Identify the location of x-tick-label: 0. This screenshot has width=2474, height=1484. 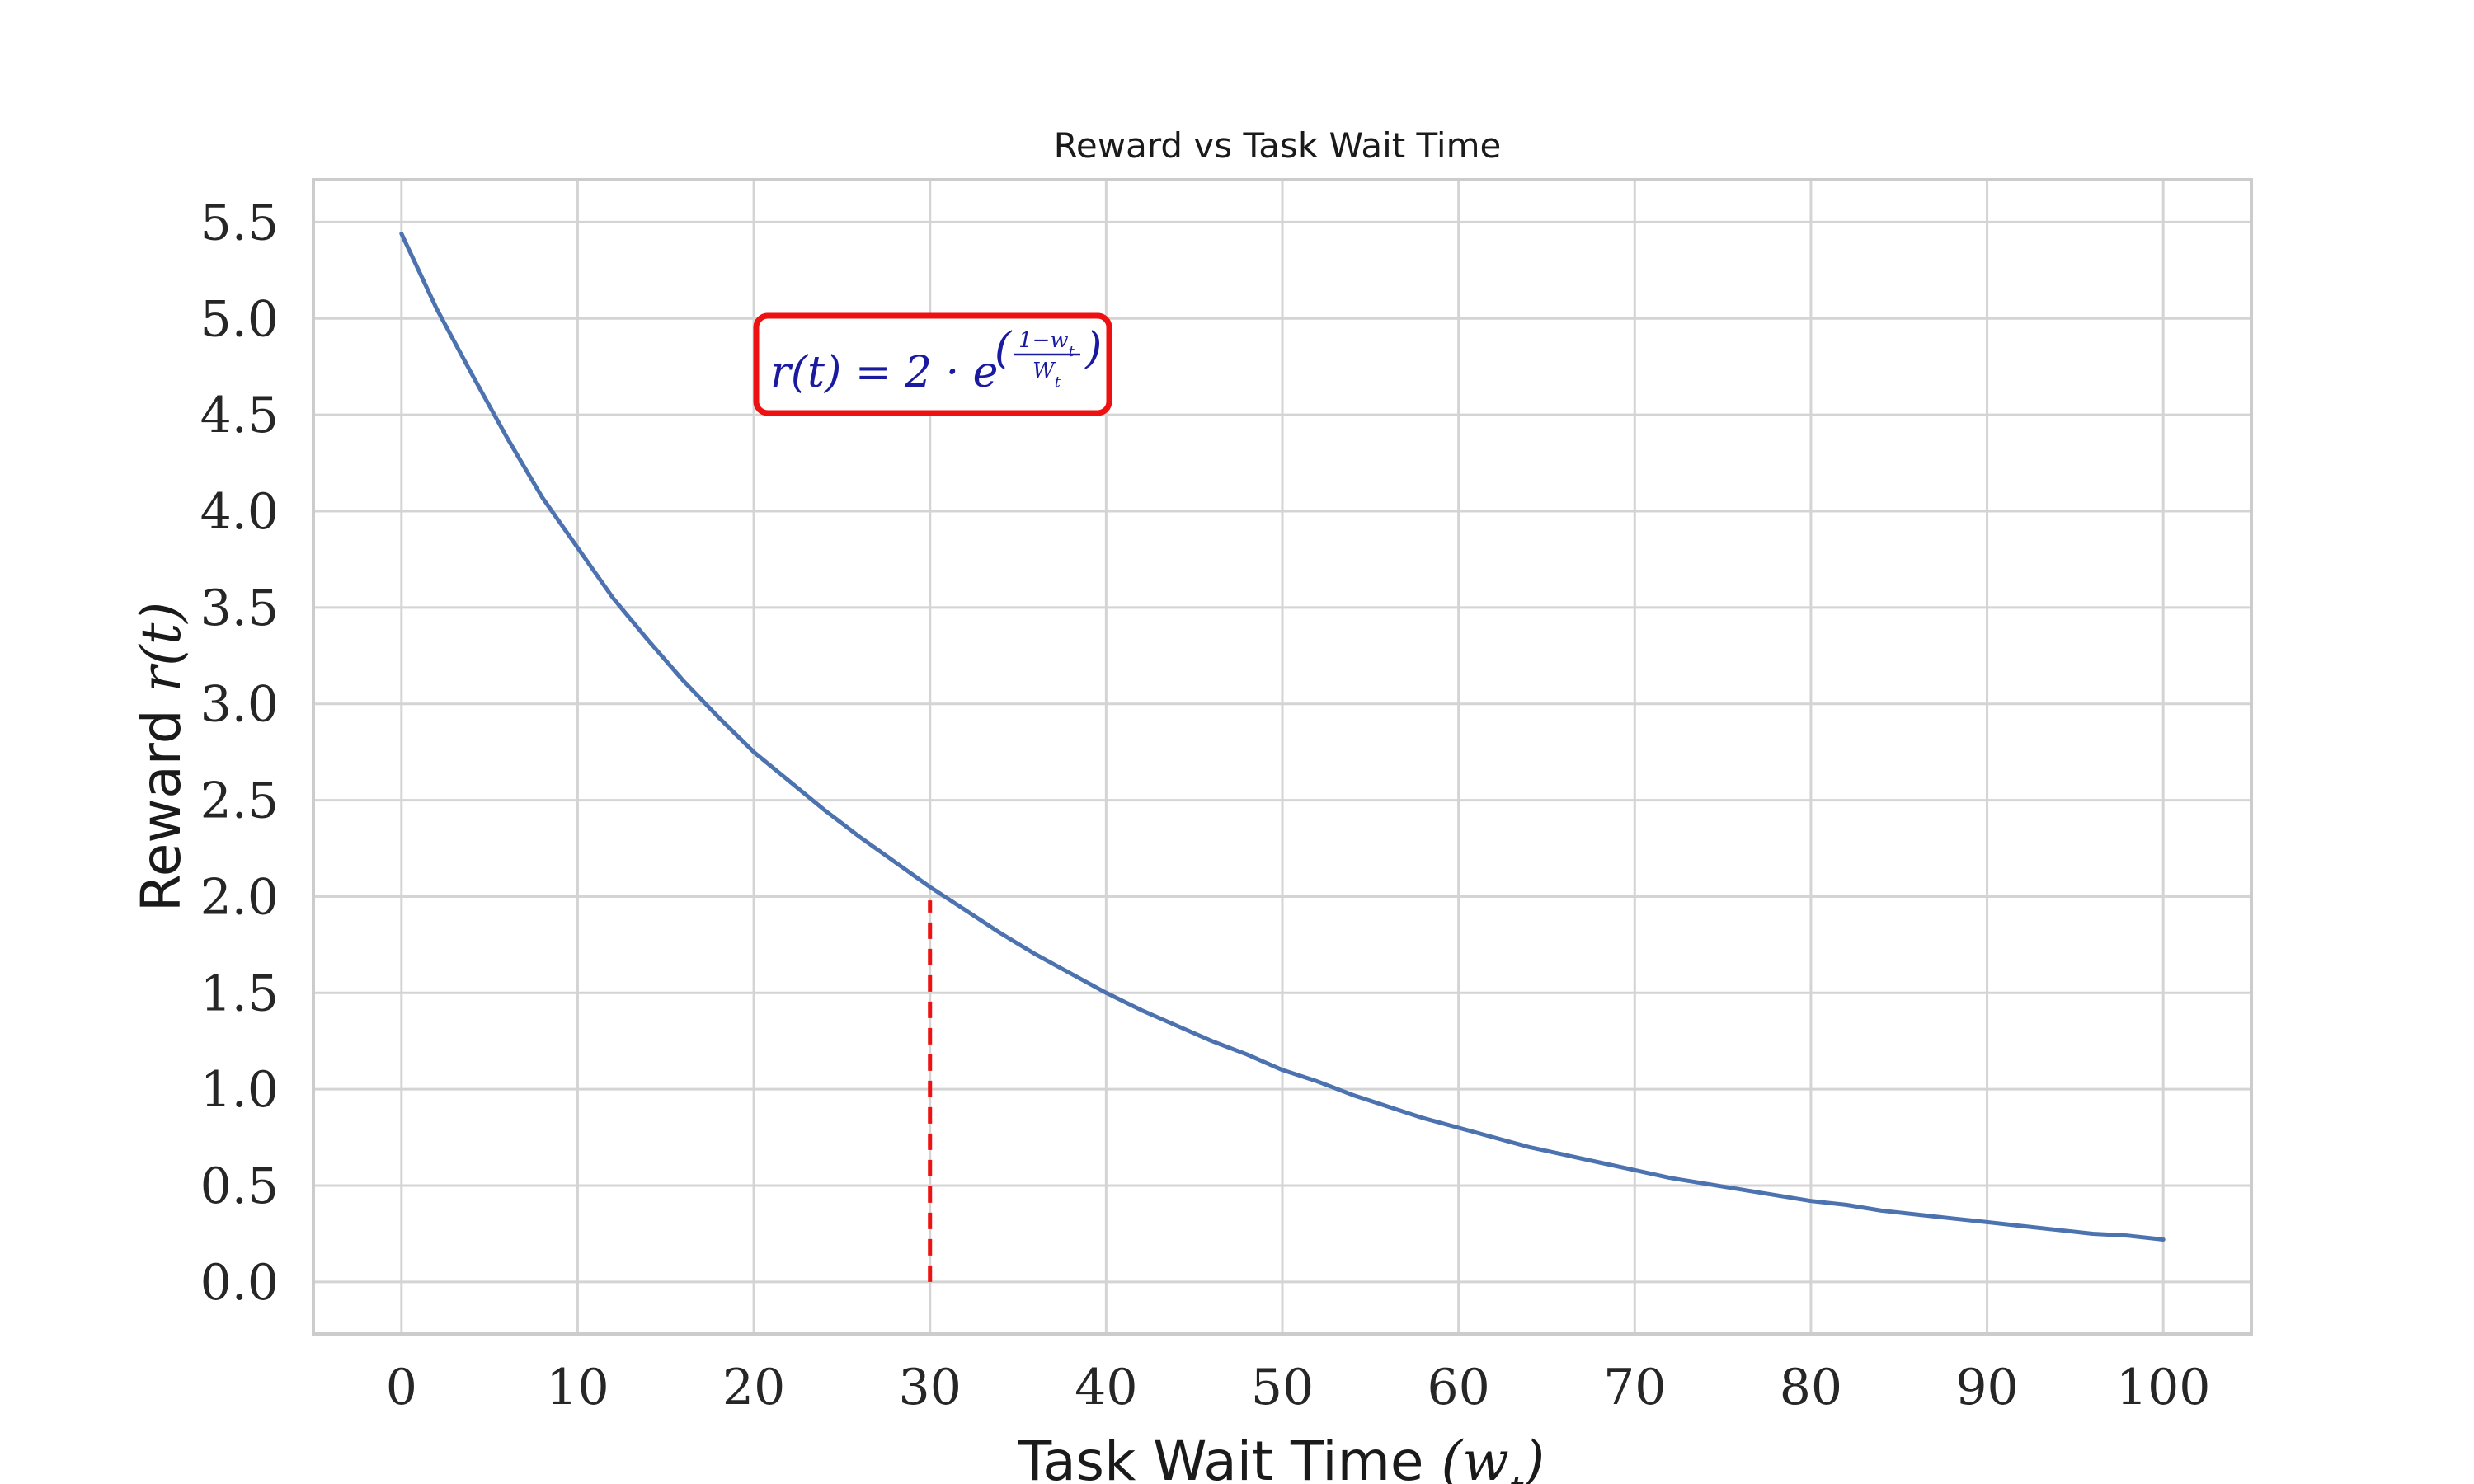
(401, 1387).